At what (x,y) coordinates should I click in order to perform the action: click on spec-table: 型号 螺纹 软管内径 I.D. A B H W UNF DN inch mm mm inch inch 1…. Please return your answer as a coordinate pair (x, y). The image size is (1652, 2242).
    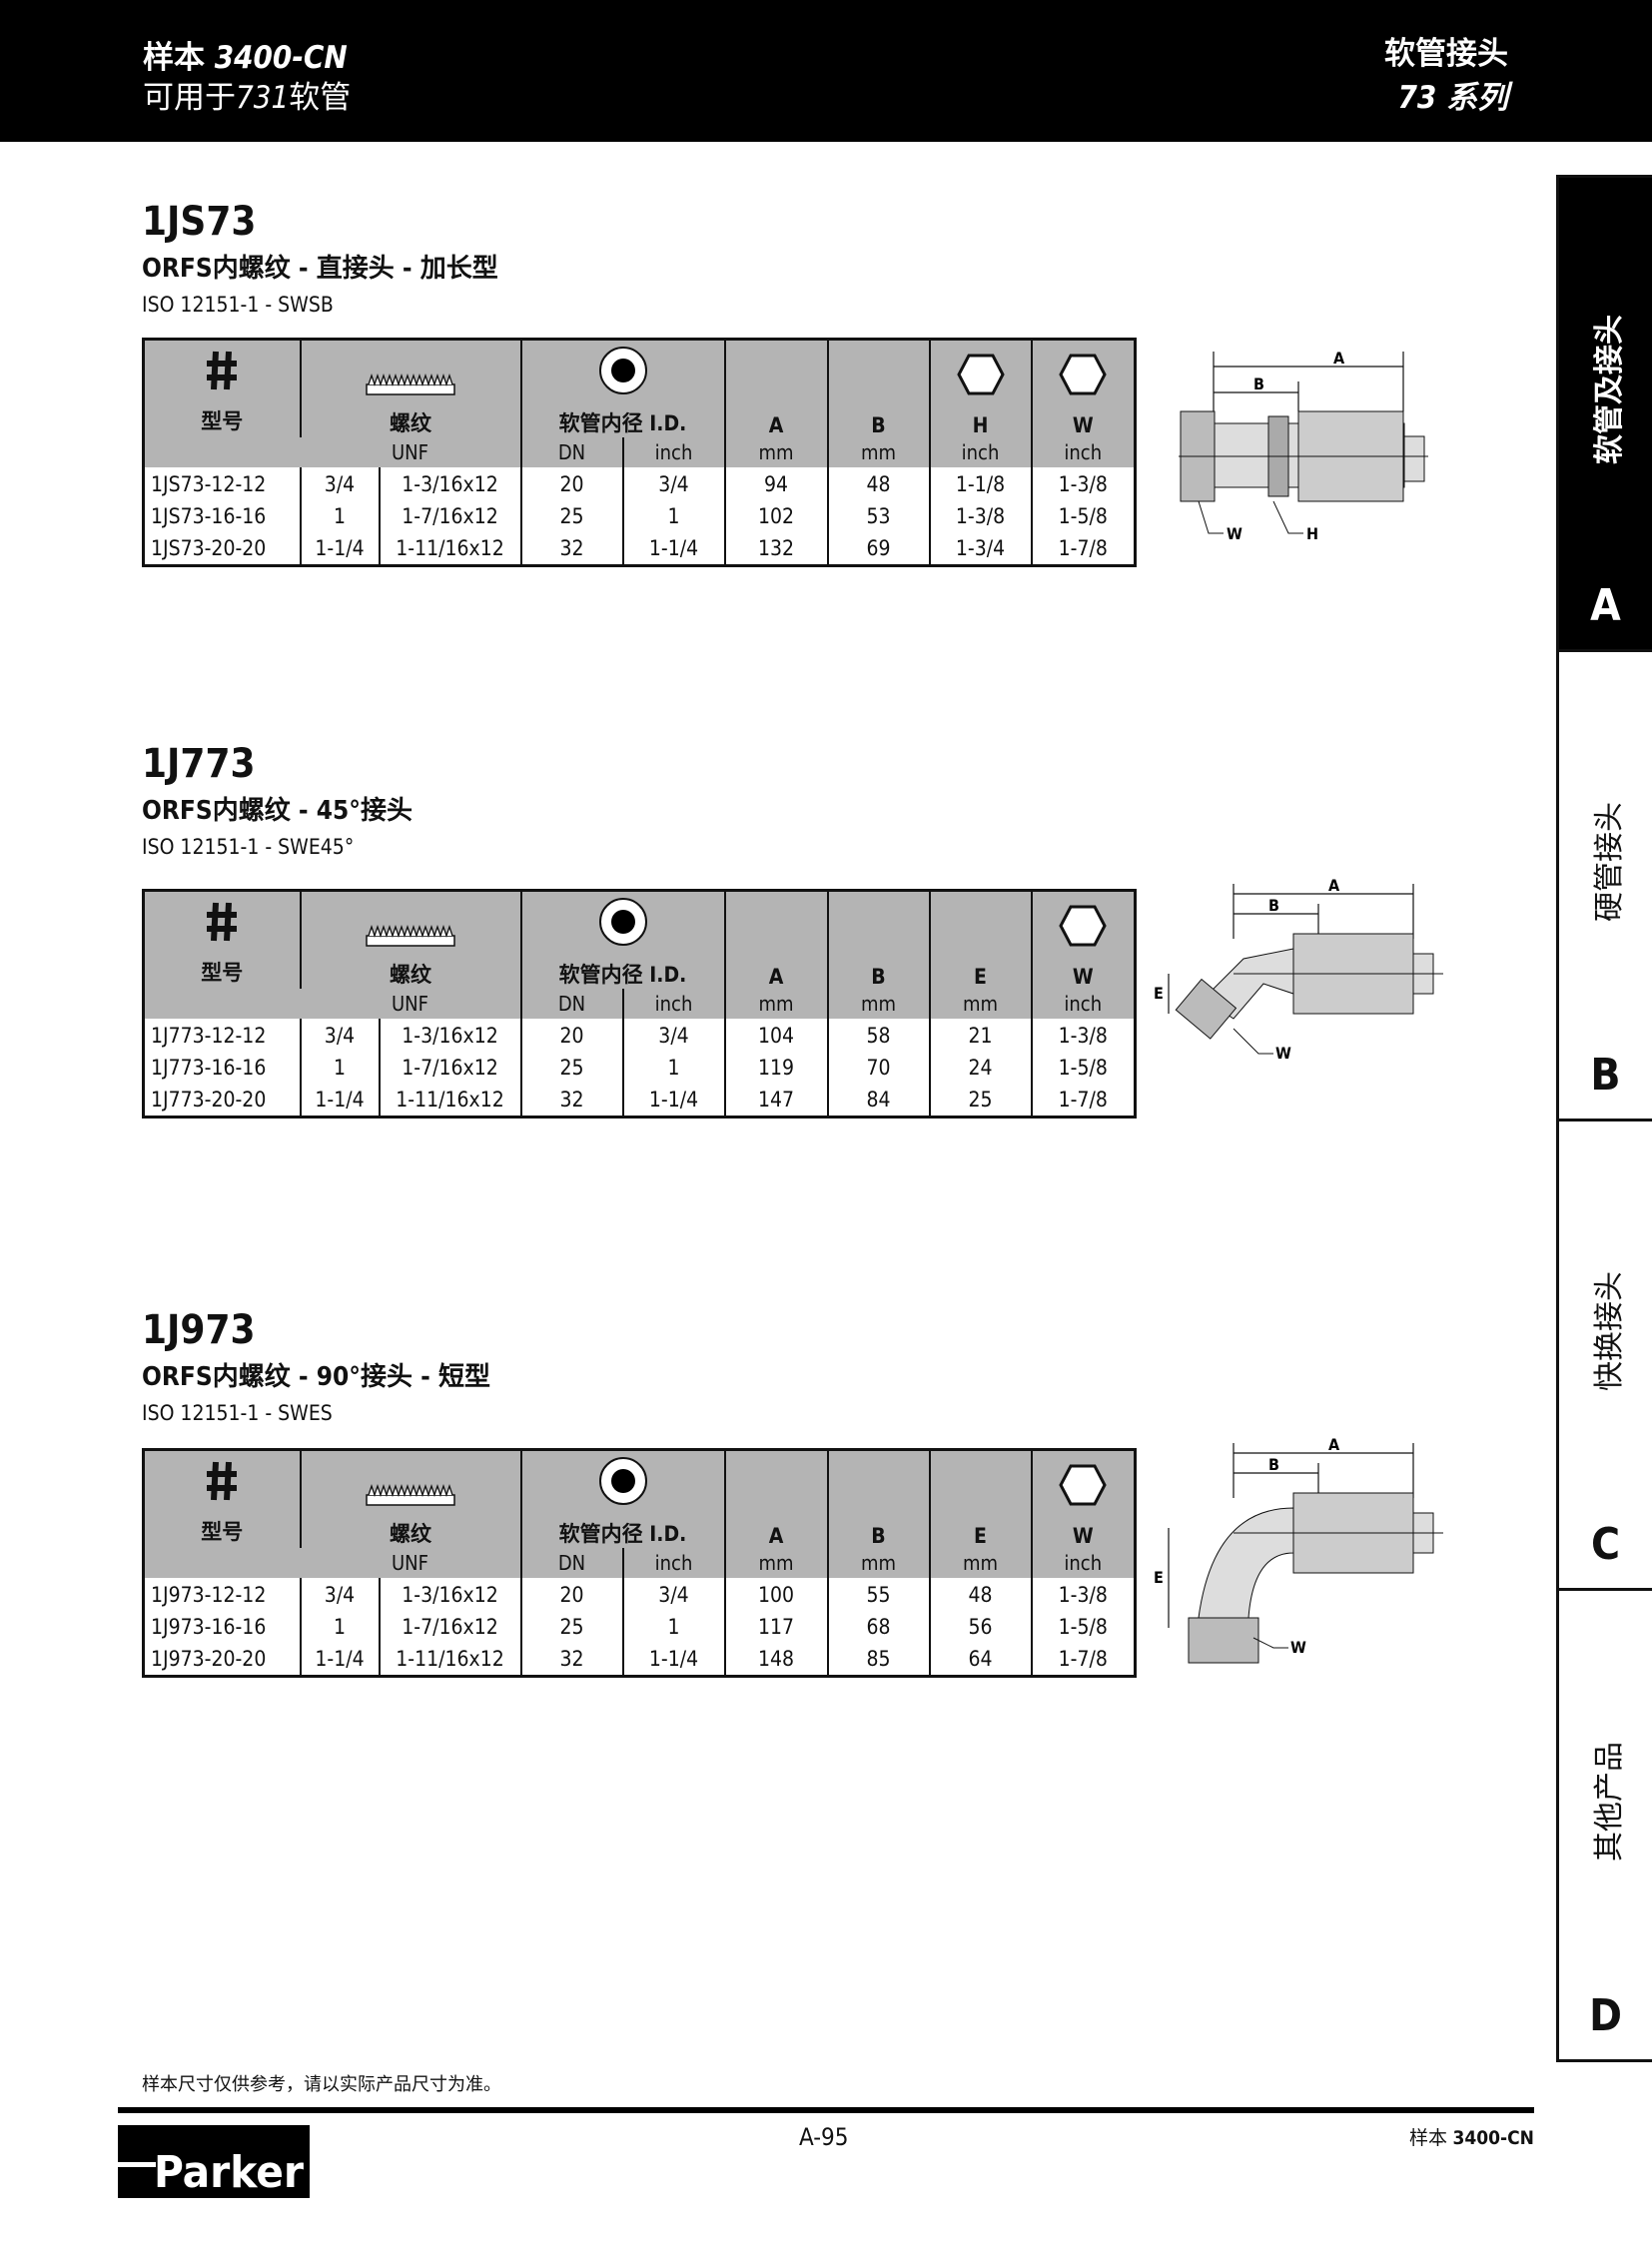
    Looking at the image, I should click on (639, 452).